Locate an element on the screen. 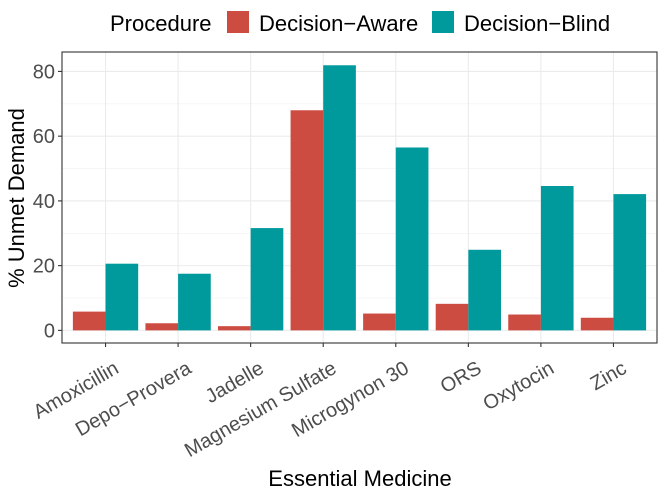 This screenshot has height=498, width=664. legend-swatch-decision-blind is located at coordinates (443, 22).